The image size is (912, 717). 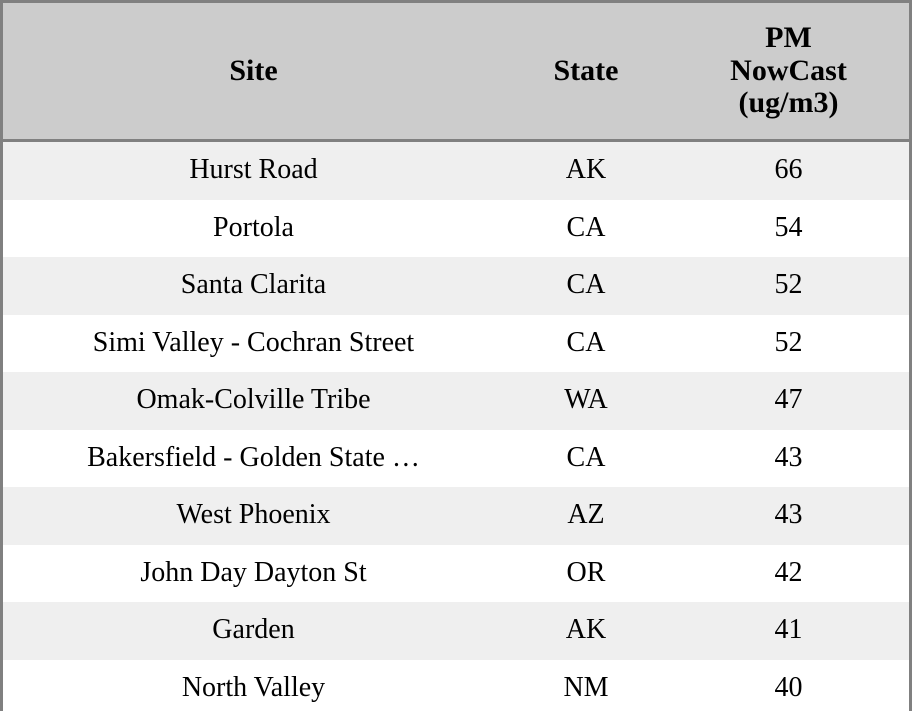 I want to click on cell-pm-nowcast: 40, so click(x=788, y=688).